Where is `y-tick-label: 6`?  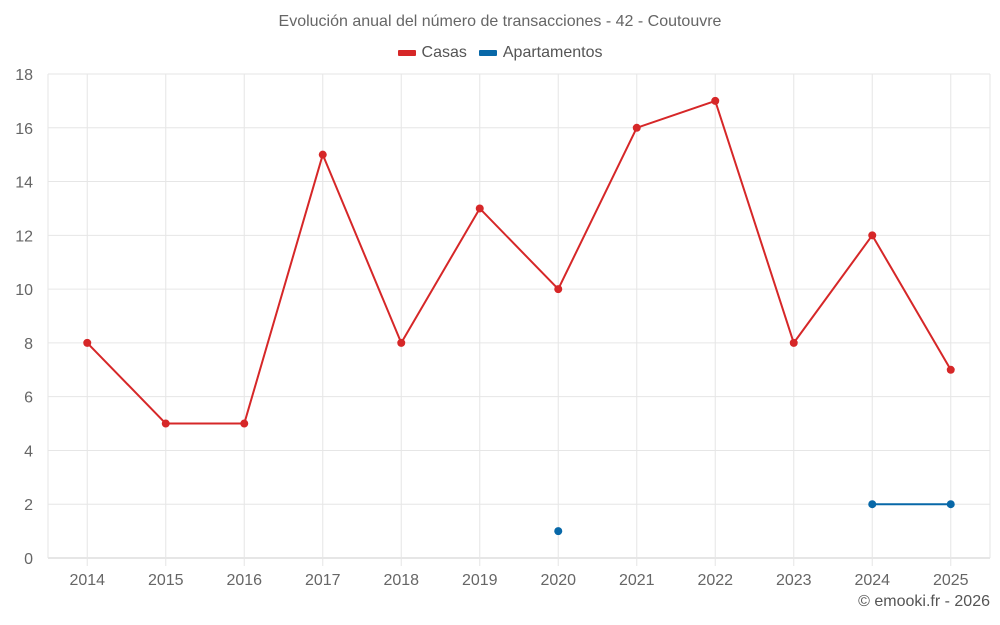
y-tick-label: 6 is located at coordinates (28, 398).